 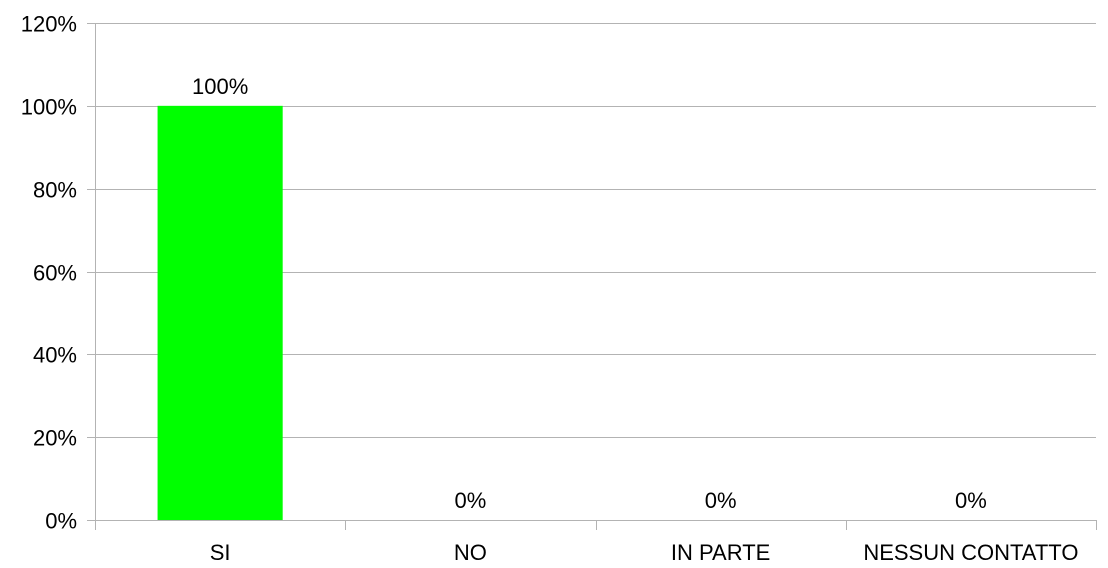 I want to click on x-category-label: IN PARTE, so click(x=720, y=552).